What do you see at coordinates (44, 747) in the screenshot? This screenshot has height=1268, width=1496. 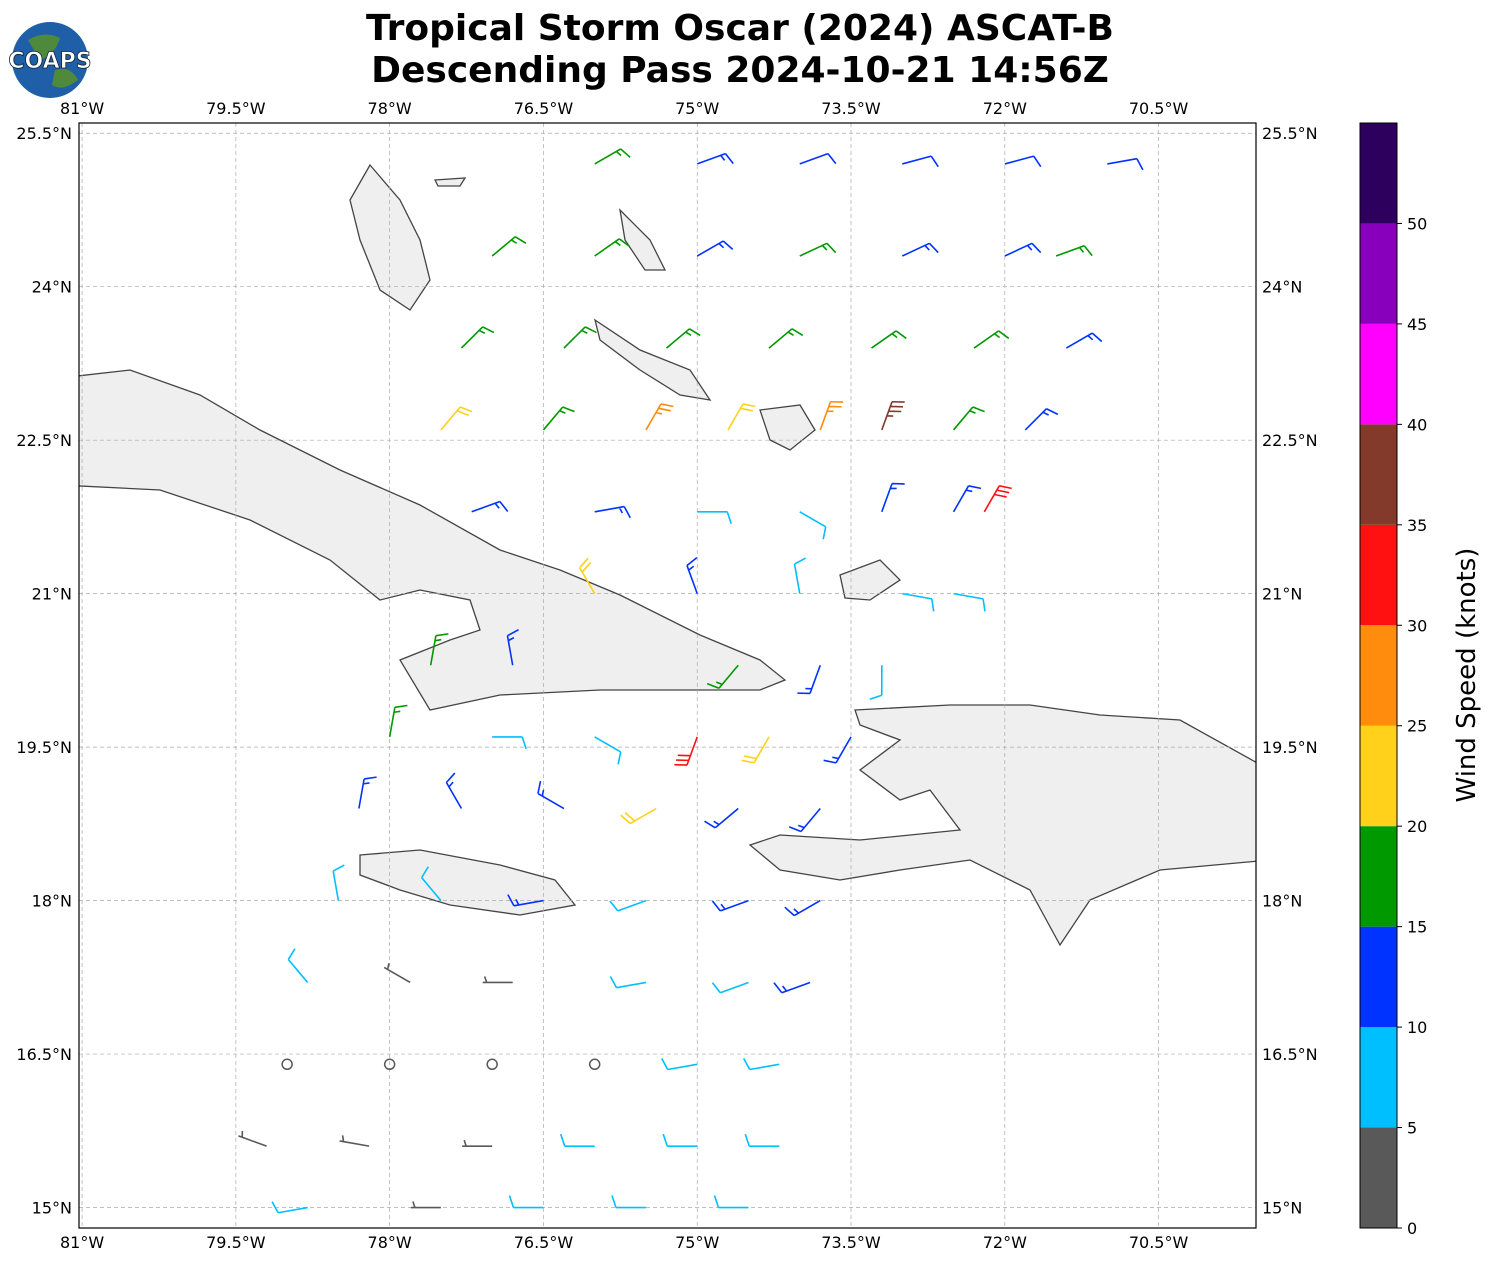 I see `y-tick-label: 19.5°N` at bounding box center [44, 747].